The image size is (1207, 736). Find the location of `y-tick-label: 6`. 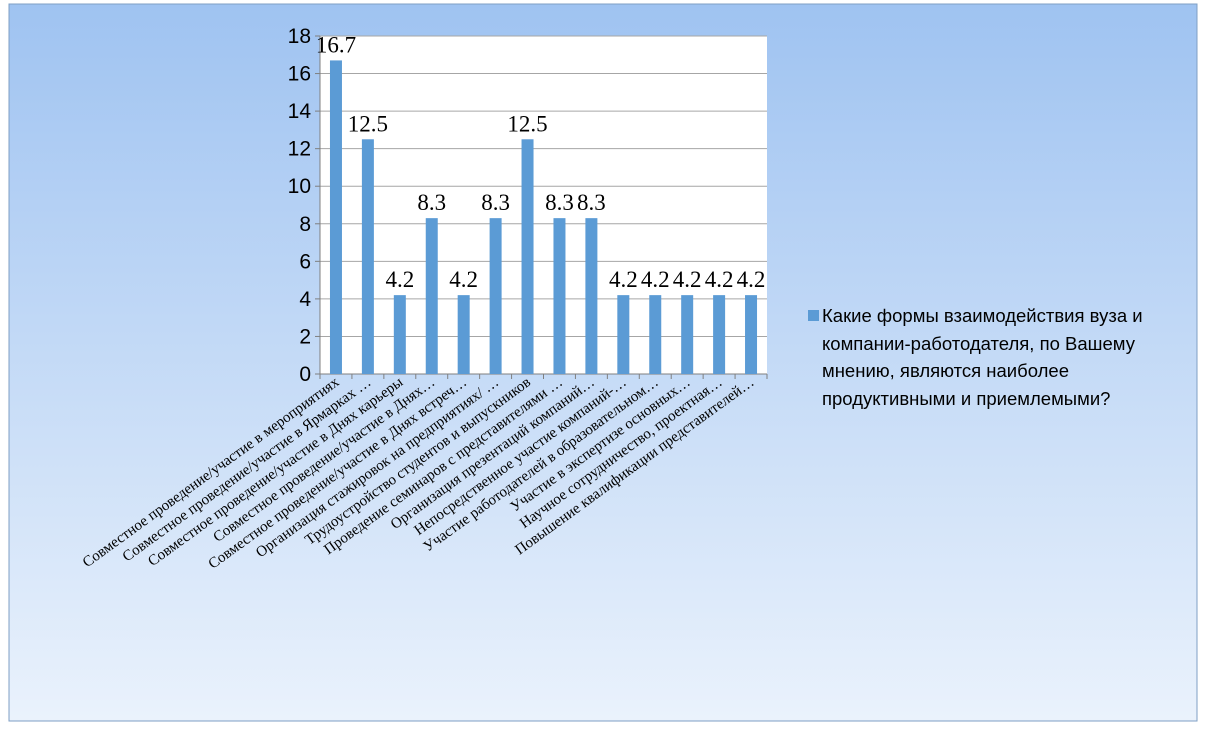

y-tick-label: 6 is located at coordinates (305, 261).